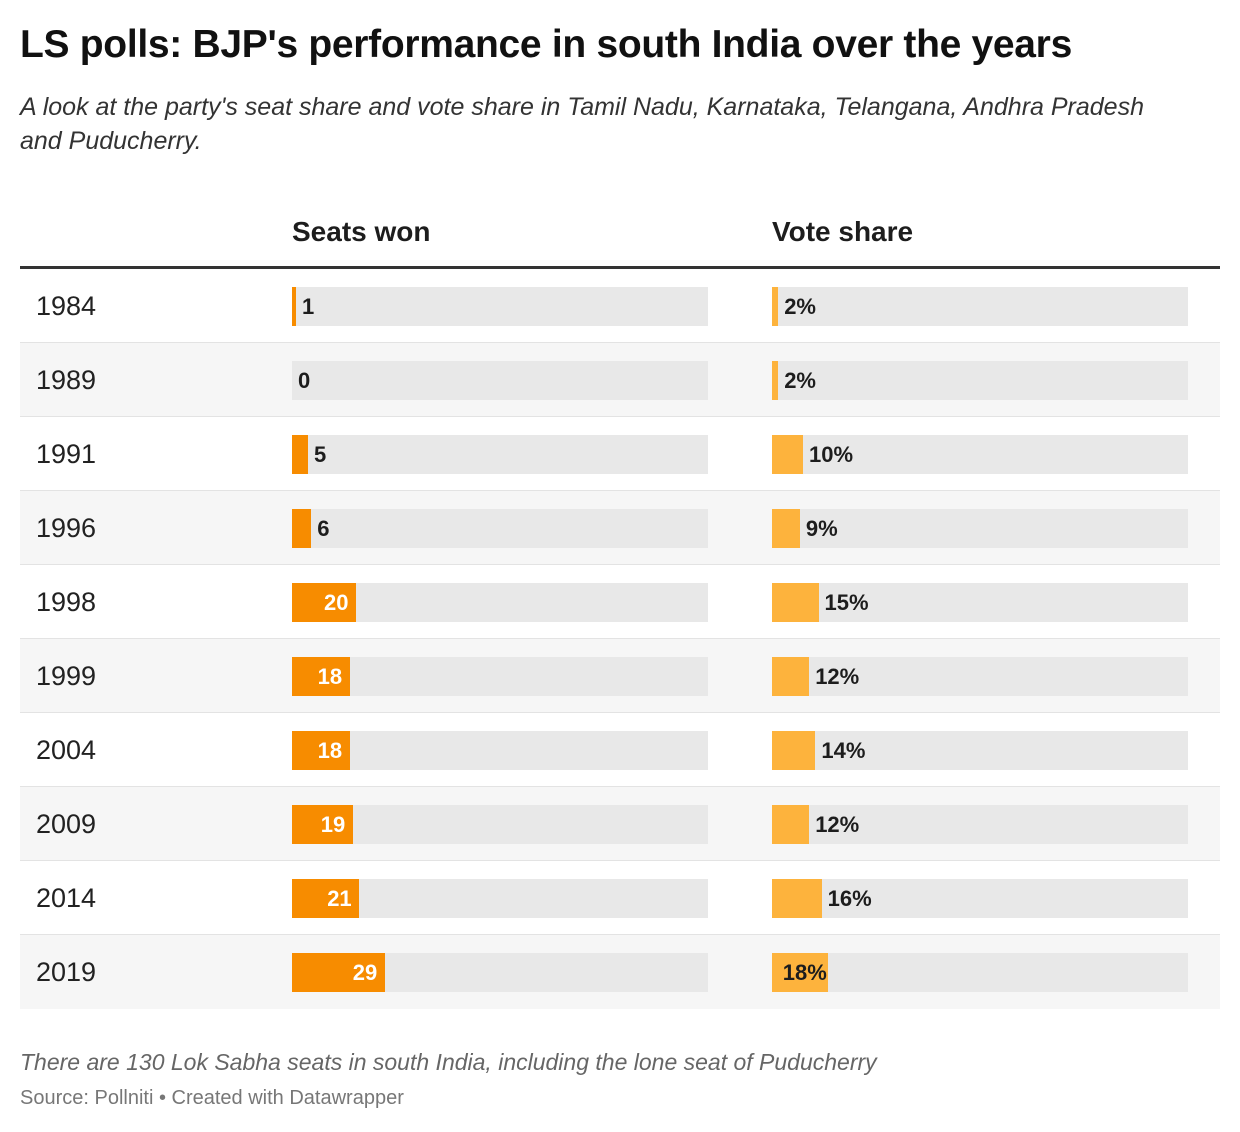 This screenshot has height=1132, width=1240. I want to click on year-label: 2014, so click(66, 898).